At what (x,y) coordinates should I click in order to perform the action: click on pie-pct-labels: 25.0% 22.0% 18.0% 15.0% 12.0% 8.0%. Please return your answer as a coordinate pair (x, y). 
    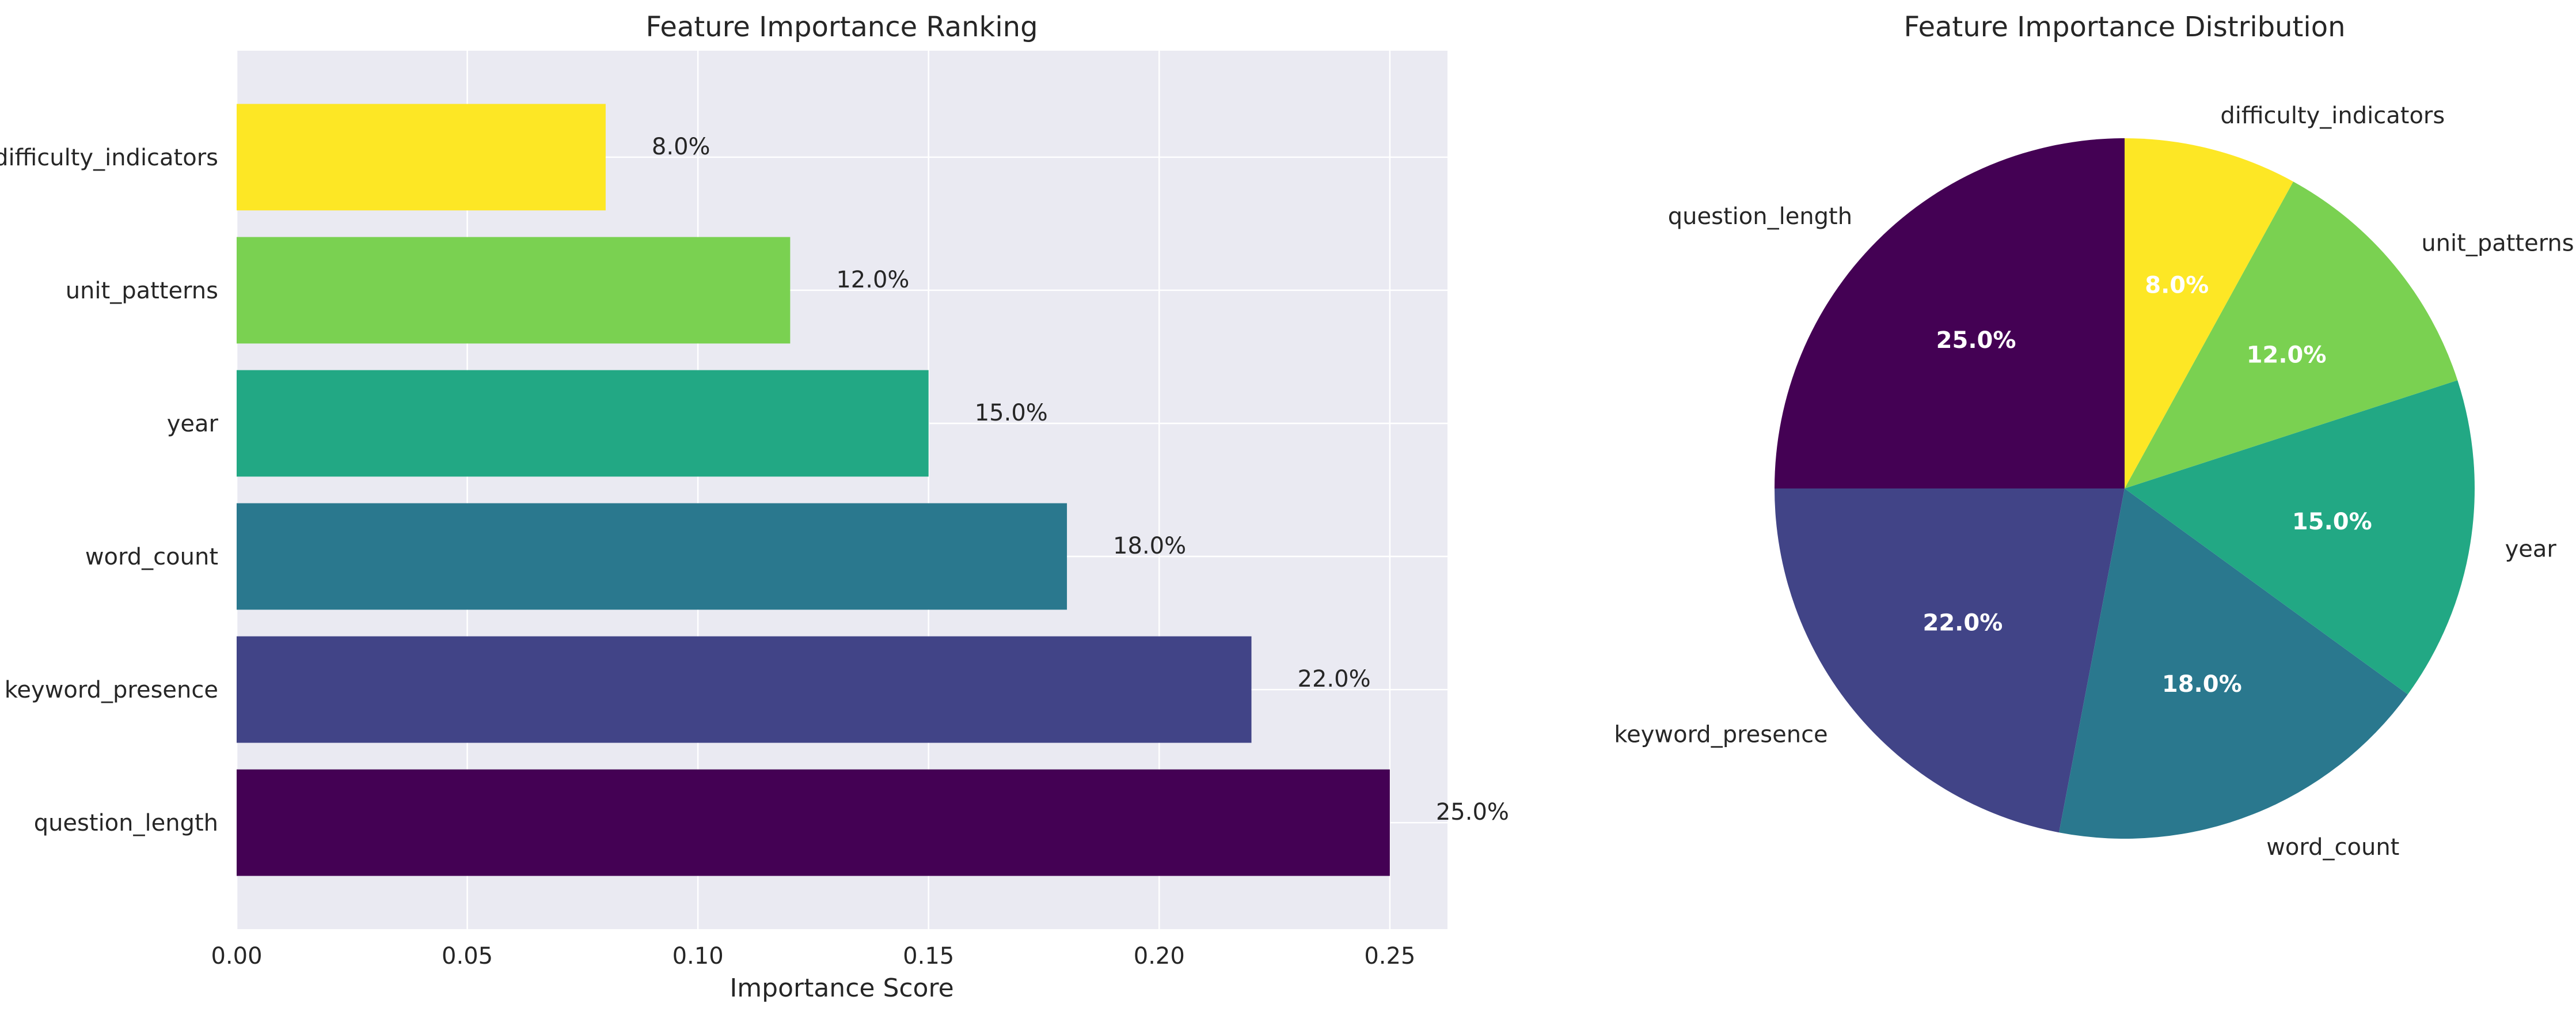
    Looking at the image, I should click on (2147, 485).